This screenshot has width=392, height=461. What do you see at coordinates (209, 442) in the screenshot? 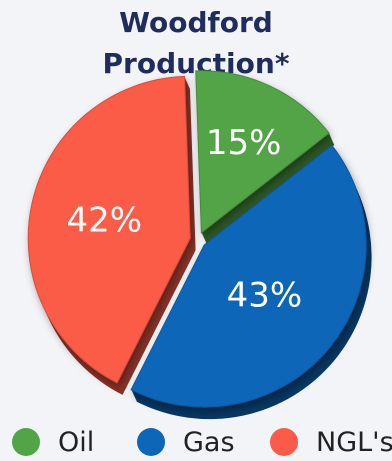
I see `legend-label-gas: Gas` at bounding box center [209, 442].